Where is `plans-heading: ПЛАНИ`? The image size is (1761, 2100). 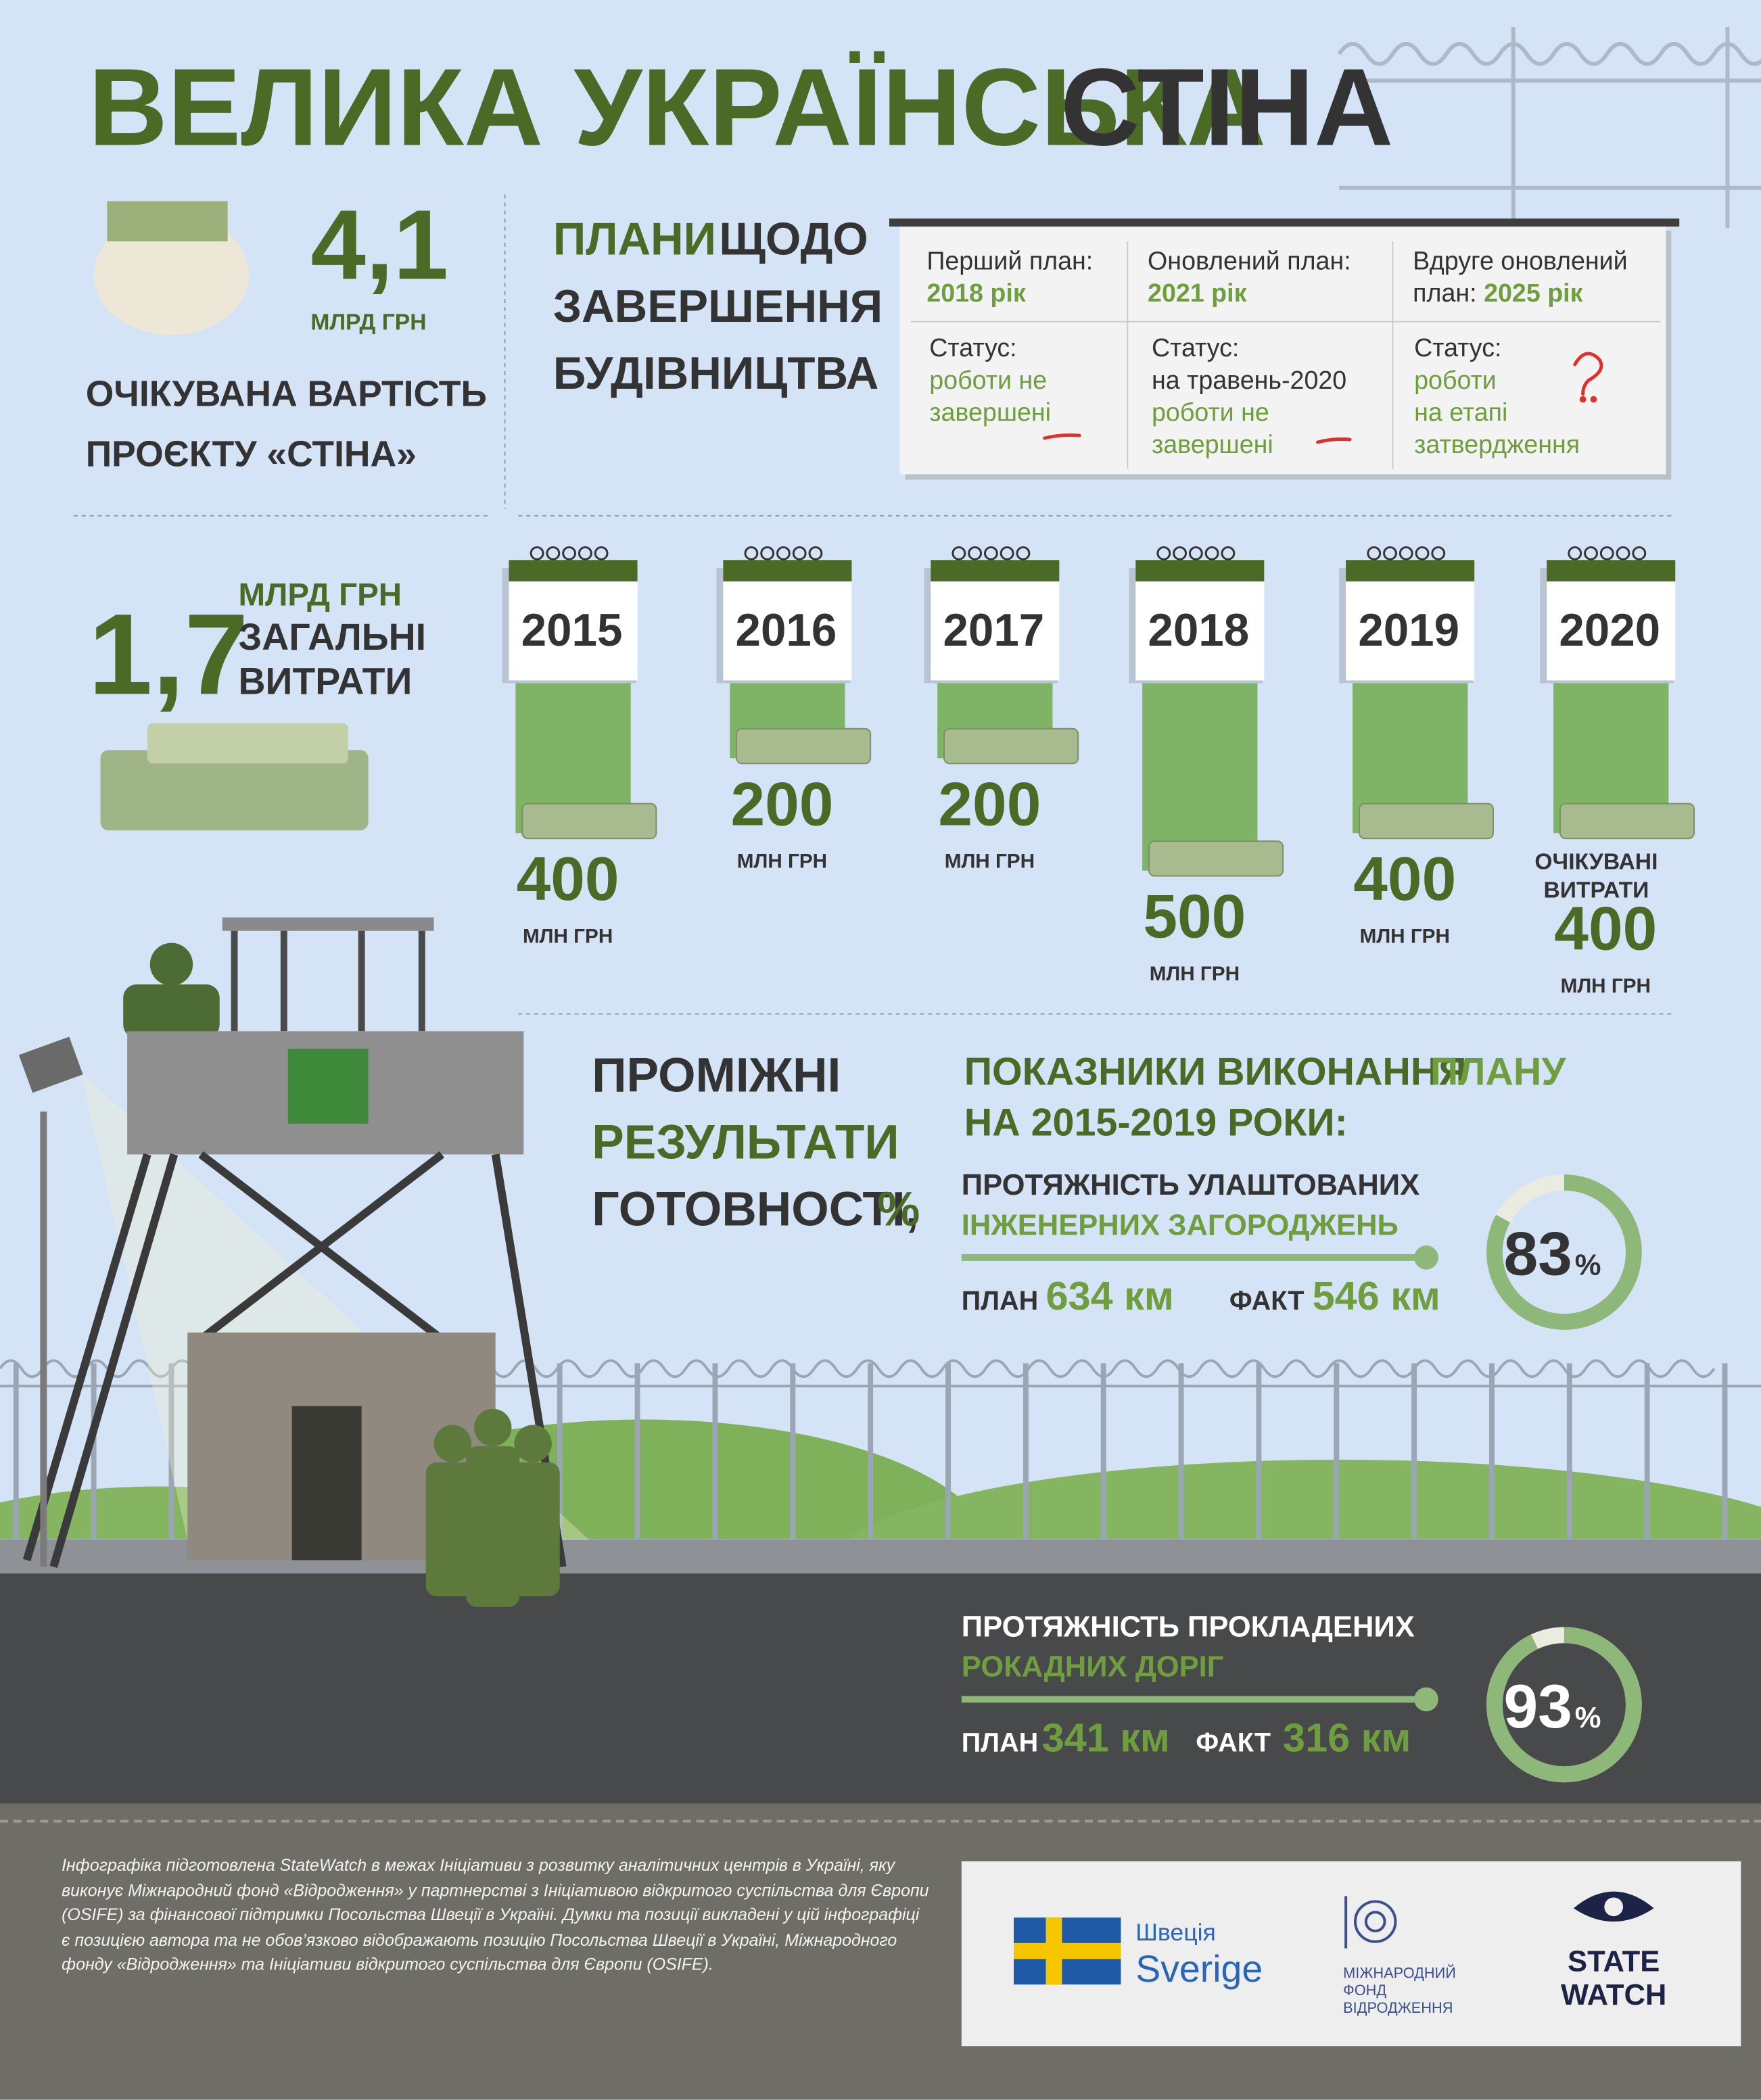
plans-heading: ПЛАНИ is located at coordinates (634, 239).